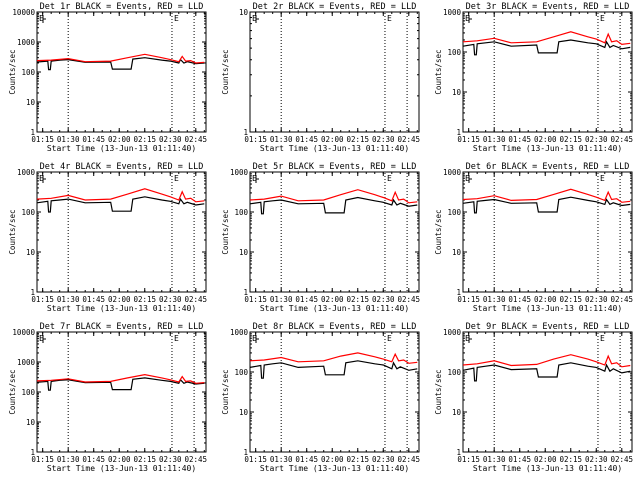  I want to click on panel-title: Det 6r BLACK = Events, RED = LLD, so click(548, 167).